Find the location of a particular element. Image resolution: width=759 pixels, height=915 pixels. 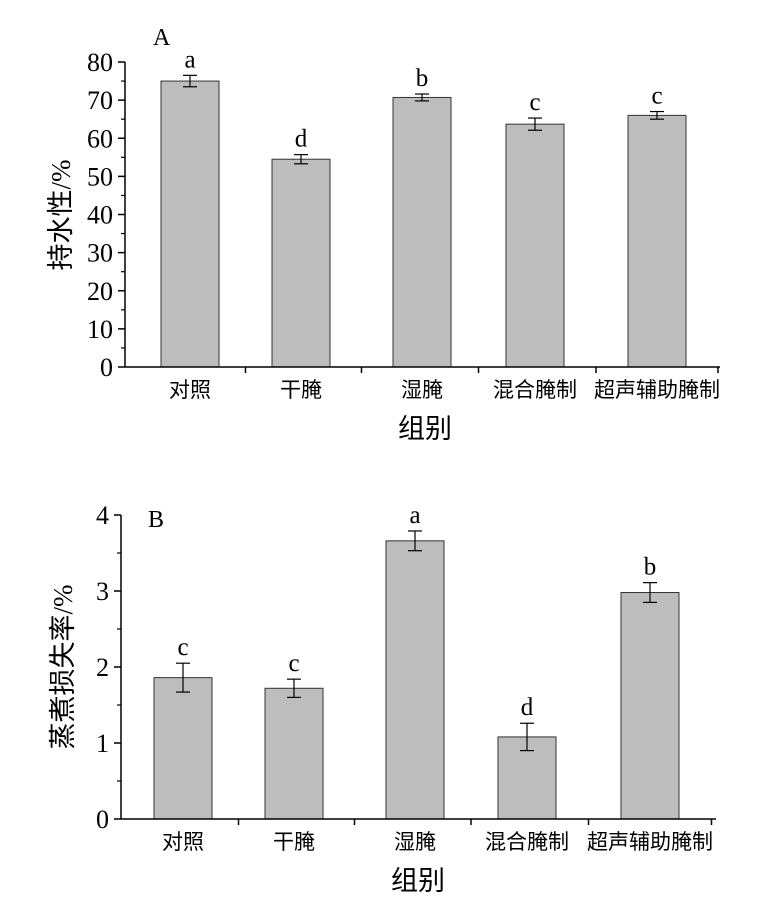

chart-b-x-axis-title: 组别 is located at coordinates (418, 881).